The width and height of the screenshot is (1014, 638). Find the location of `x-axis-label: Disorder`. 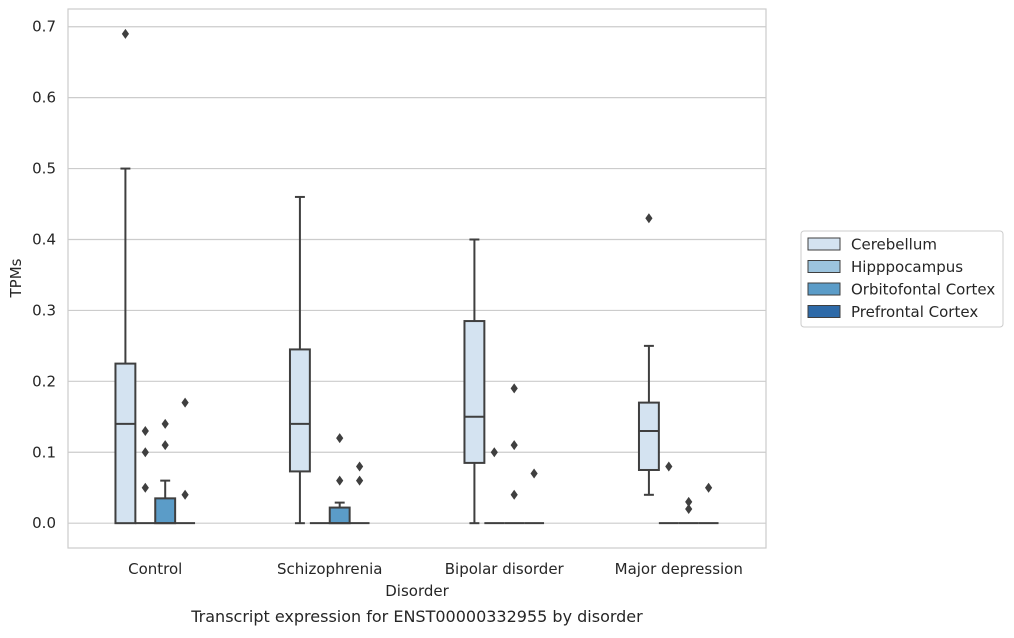

x-axis-label: Disorder is located at coordinates (417, 591).